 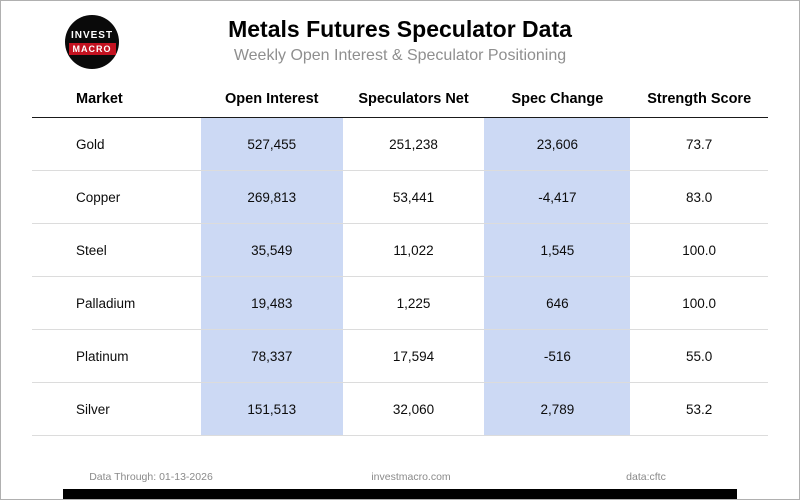 I want to click on page-title: Metals Futures Speculator Data, so click(x=400, y=29).